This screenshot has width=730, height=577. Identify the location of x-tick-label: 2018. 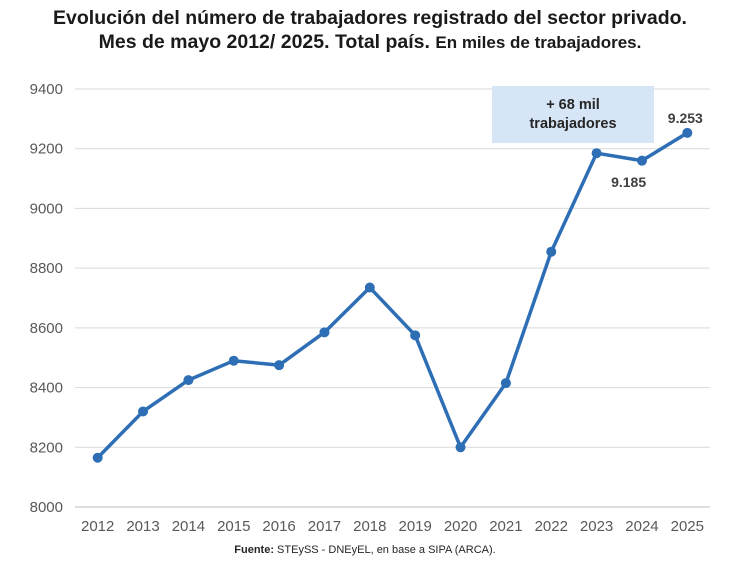
(369, 526).